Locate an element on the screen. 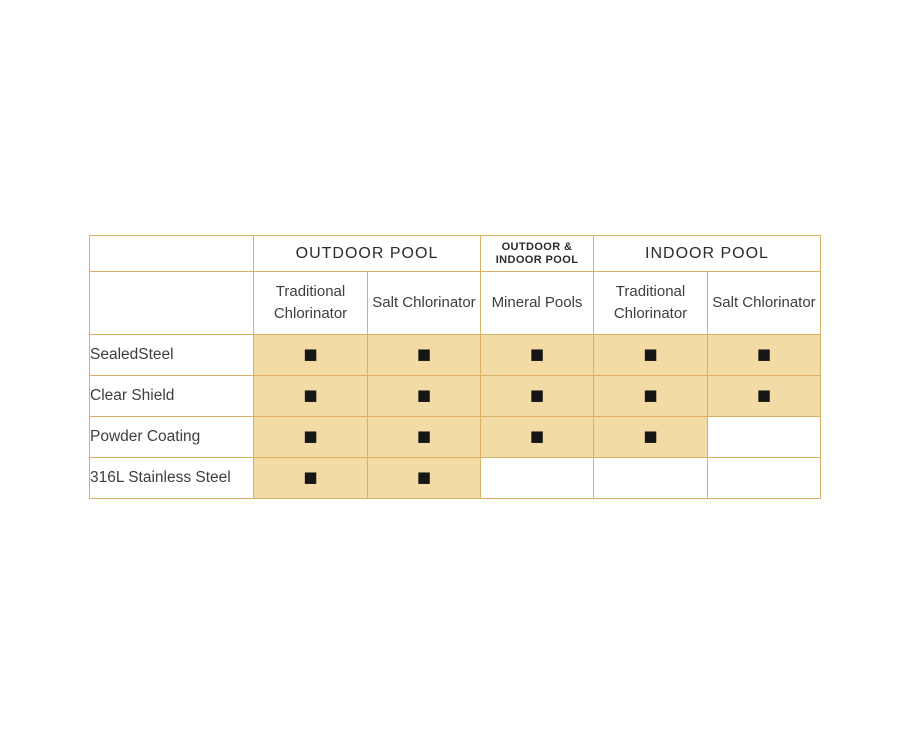  table-row: Powder Coating ■ ■ ■ ■ is located at coordinates (455, 437).